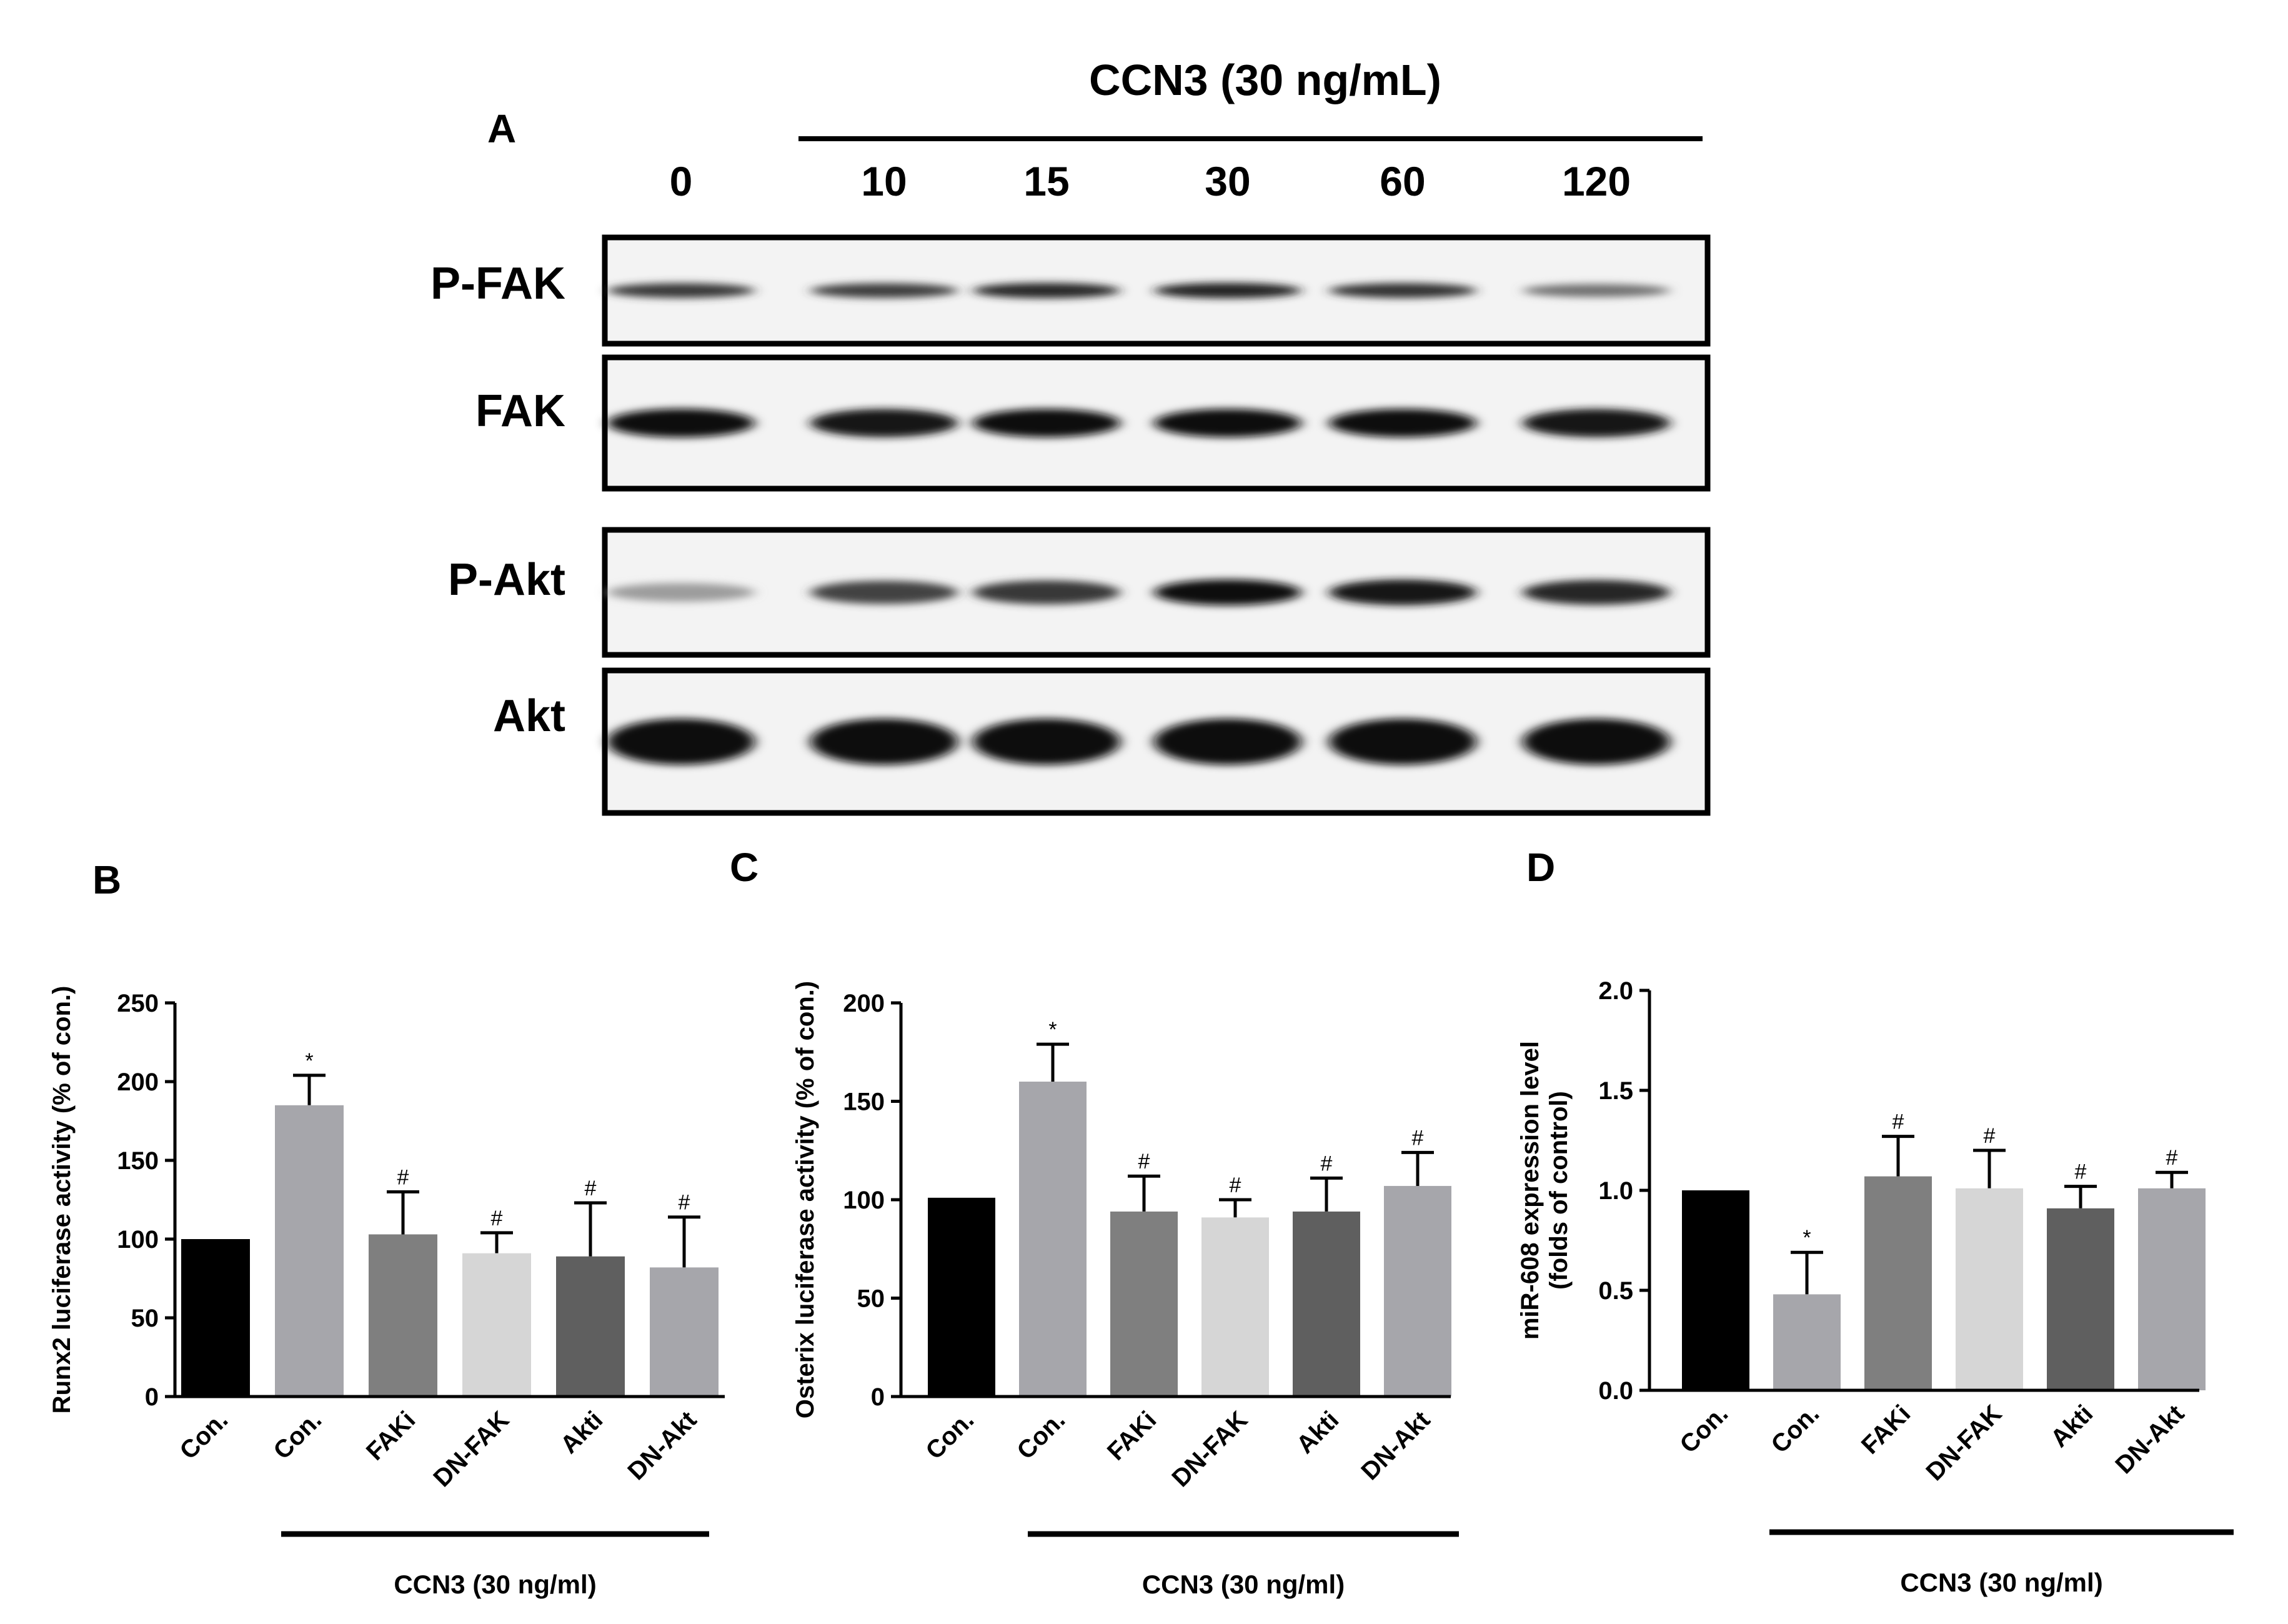 The image size is (2288, 1624). I want to click on blot-row: P-Akt, so click(1079, 592).